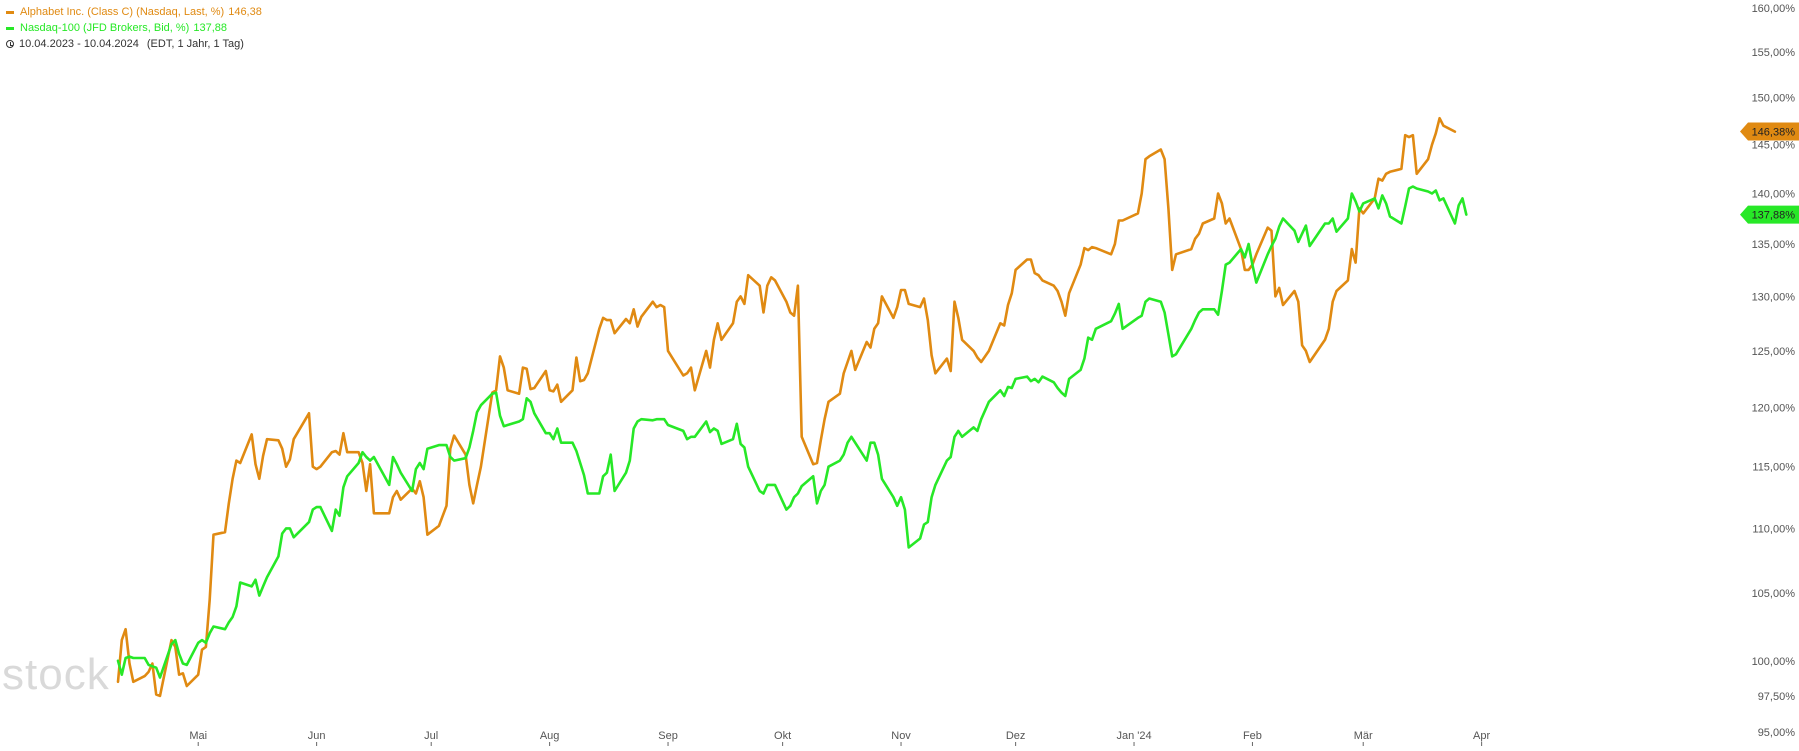 The image size is (1799, 751). What do you see at coordinates (1777, 697) in the screenshot?
I see `y-tick-label: 97,50%` at bounding box center [1777, 697].